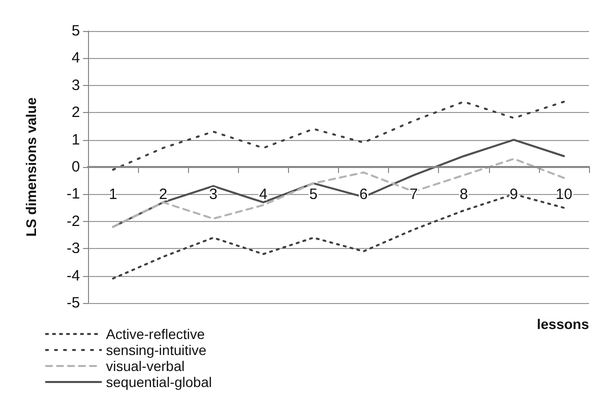 This screenshot has height=405, width=592. I want to click on line-series, so click(338, 135).